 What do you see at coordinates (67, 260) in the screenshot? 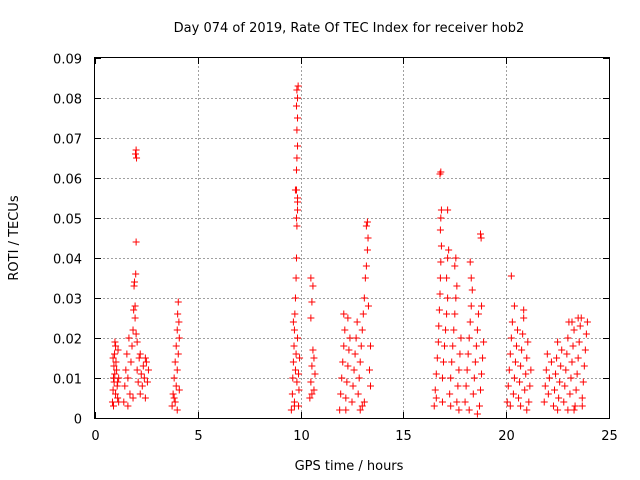
I see `y-tick-label: 0.04` at bounding box center [67, 260].